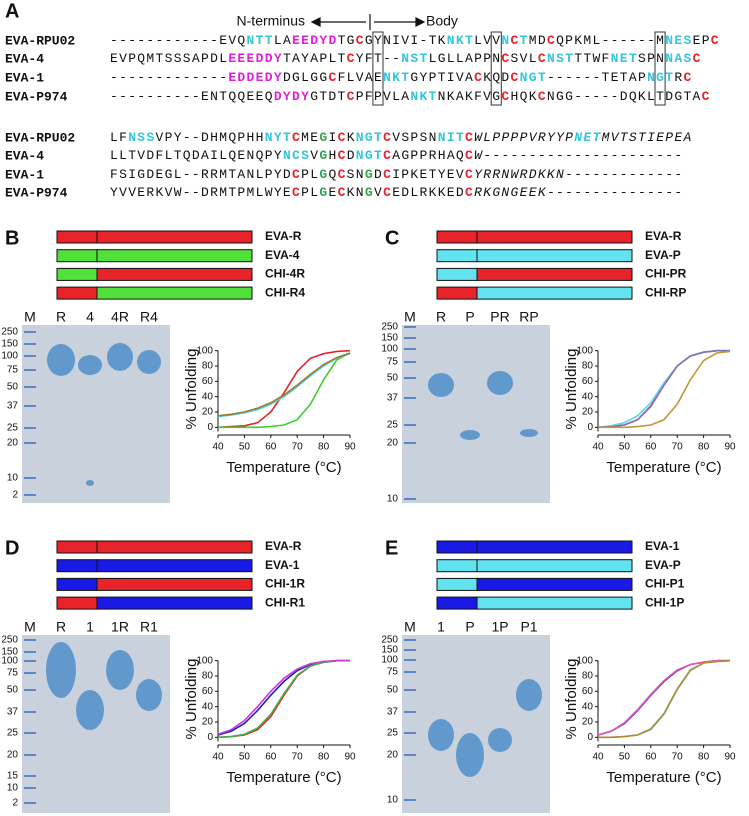  What do you see at coordinates (393, 499) in the screenshot?
I see `marker-label: 10` at bounding box center [393, 499].